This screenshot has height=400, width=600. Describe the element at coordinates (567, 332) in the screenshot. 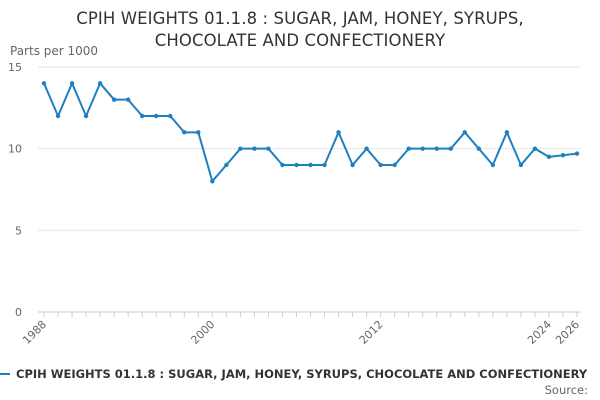

I see `x-tick-label-2026: 2026` at that location.